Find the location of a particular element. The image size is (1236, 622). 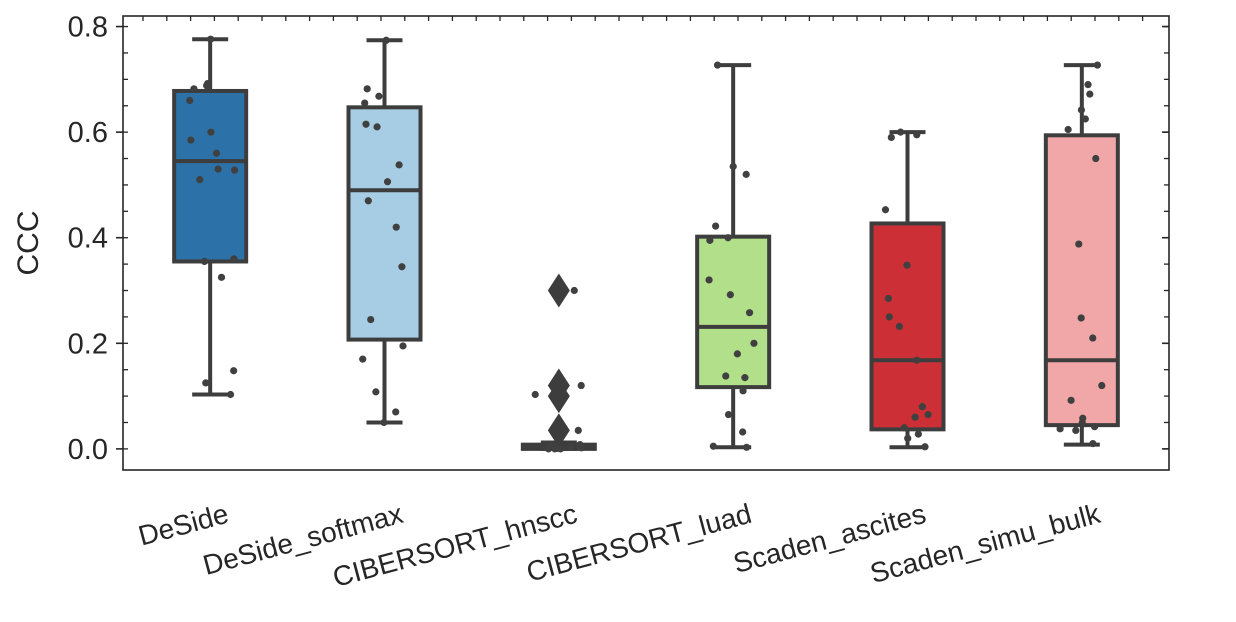

y-tick-label: 0.4 is located at coordinates (88, 239).